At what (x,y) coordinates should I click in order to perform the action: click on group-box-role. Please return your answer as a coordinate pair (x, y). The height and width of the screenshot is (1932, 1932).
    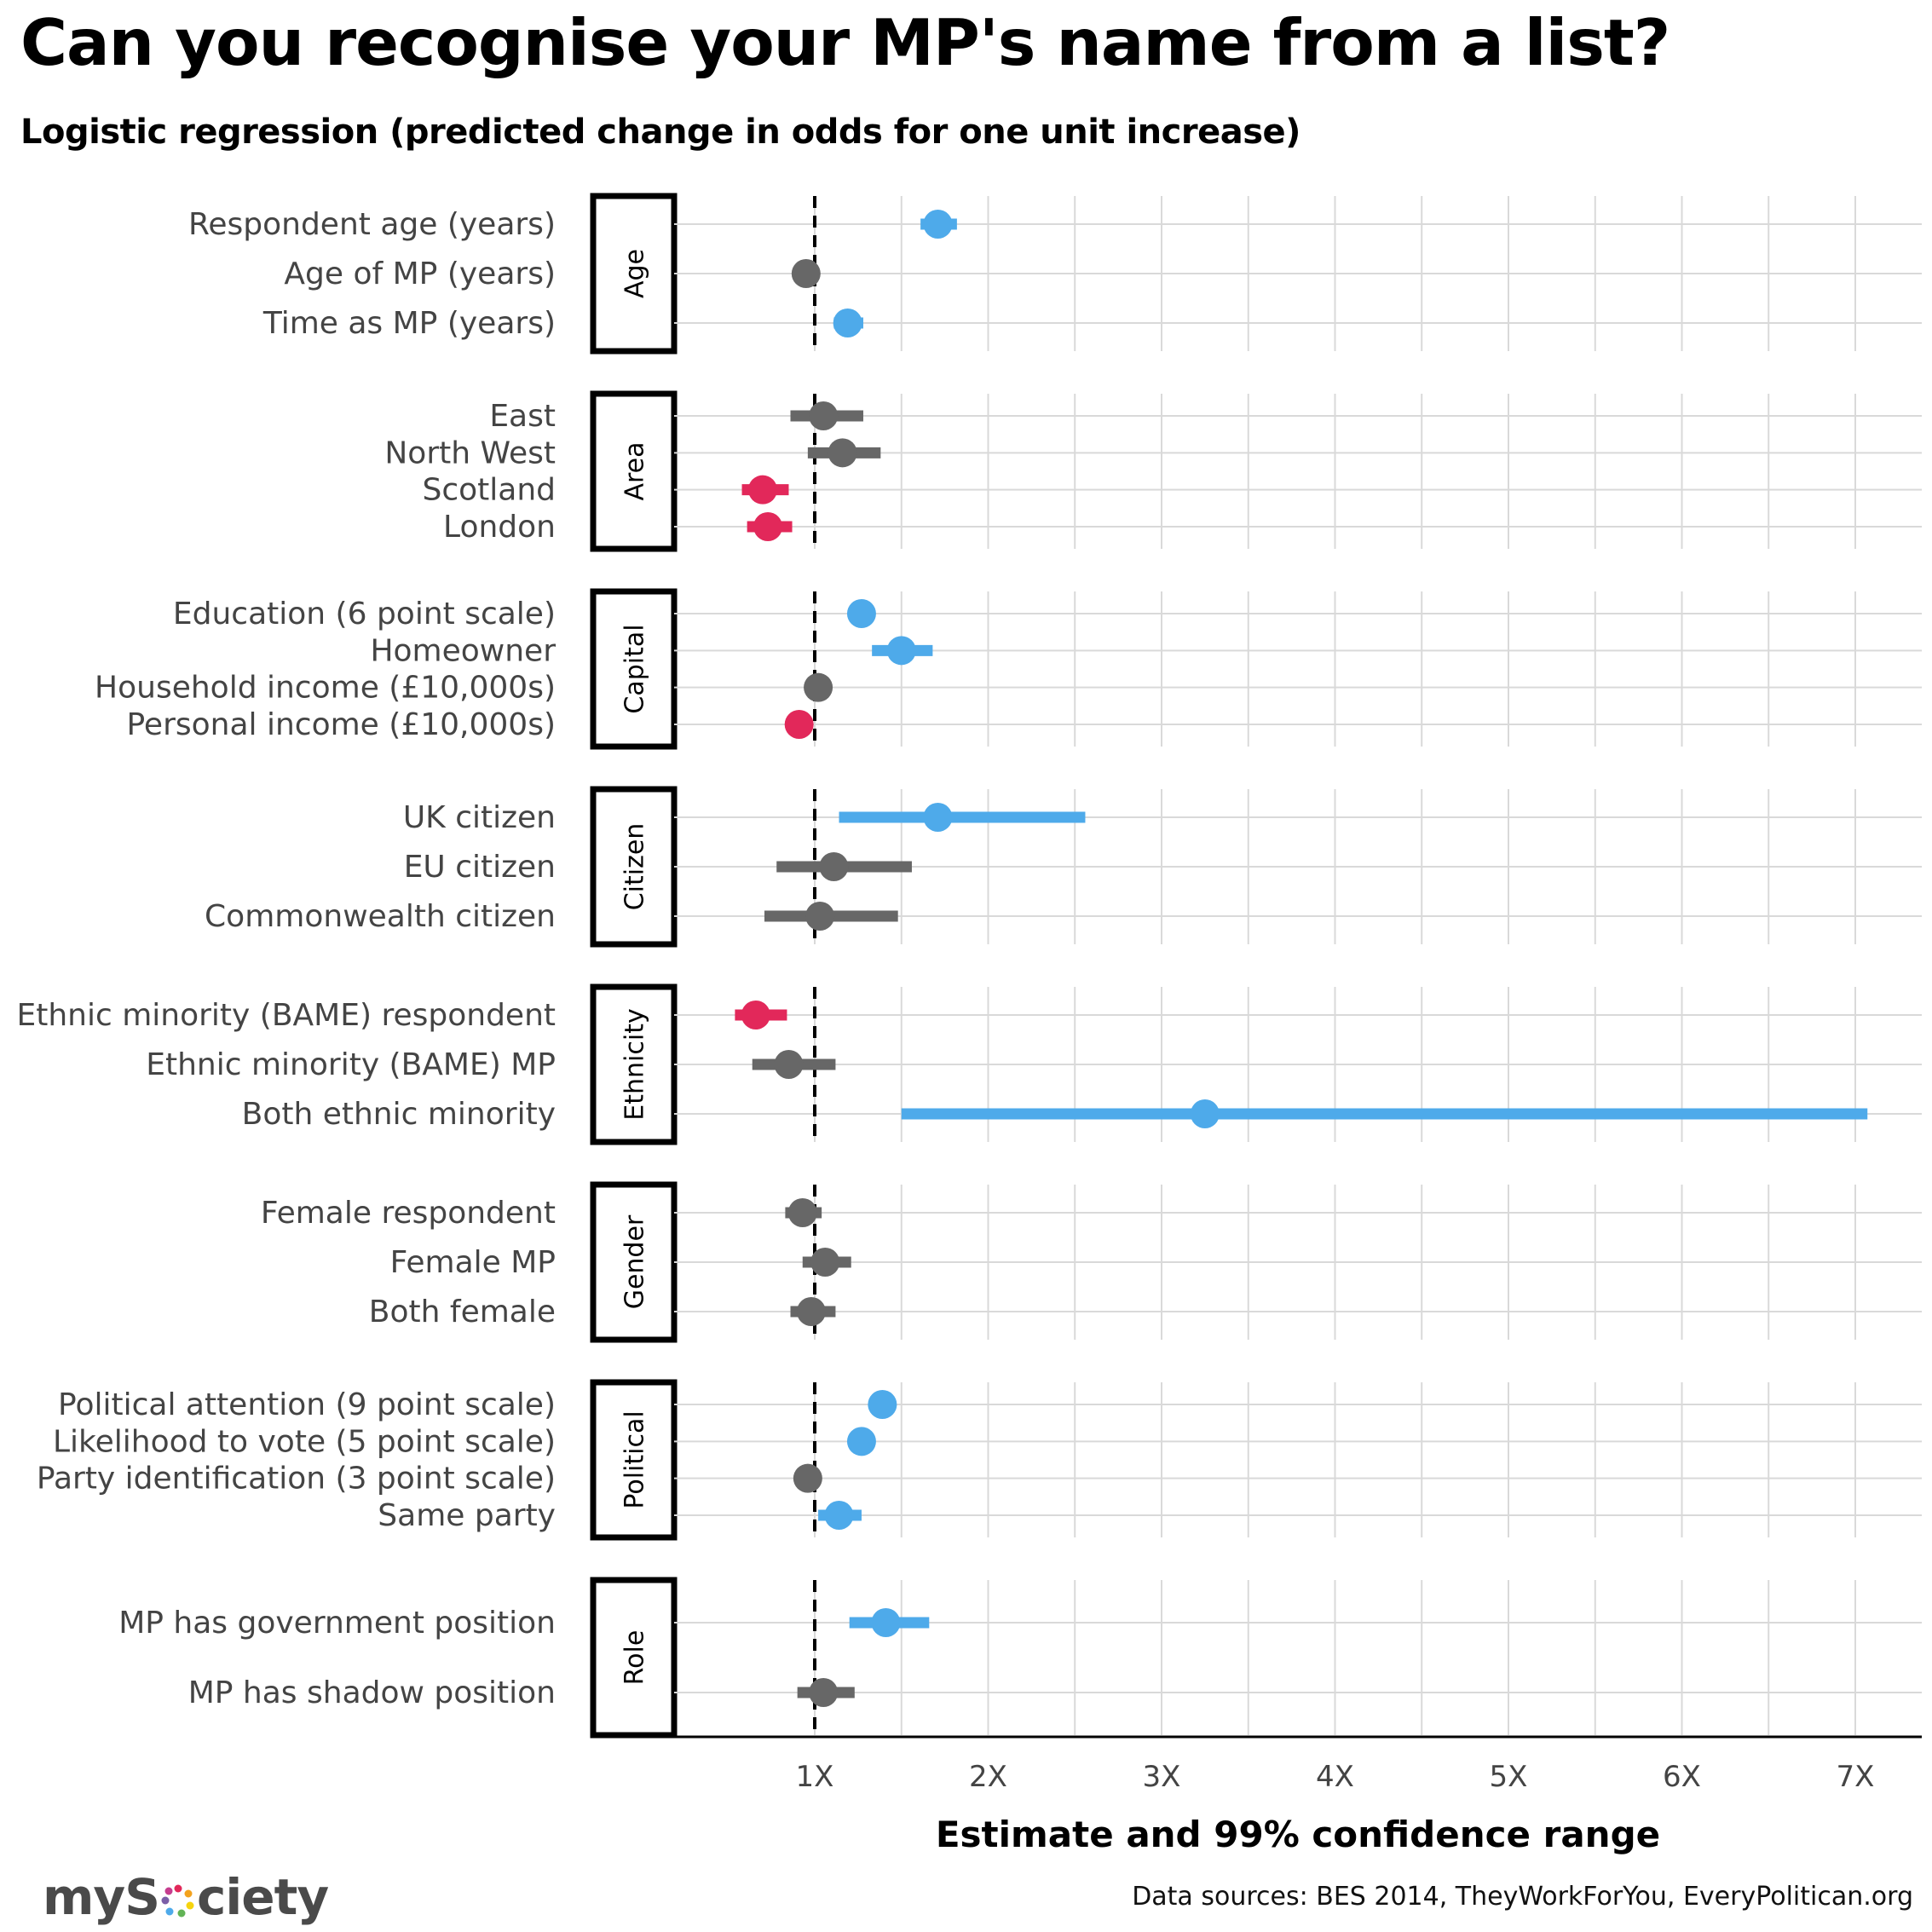
    Looking at the image, I should click on (634, 1658).